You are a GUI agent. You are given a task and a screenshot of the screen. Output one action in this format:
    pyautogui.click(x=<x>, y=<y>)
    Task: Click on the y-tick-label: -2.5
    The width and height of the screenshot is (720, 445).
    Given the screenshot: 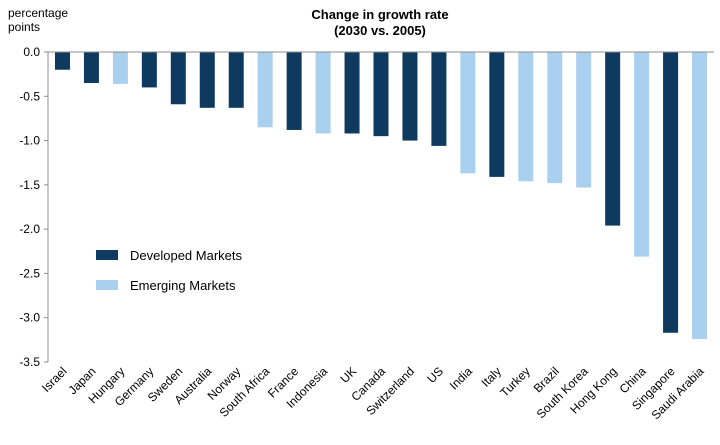 What is the action you would take?
    pyautogui.click(x=29, y=273)
    